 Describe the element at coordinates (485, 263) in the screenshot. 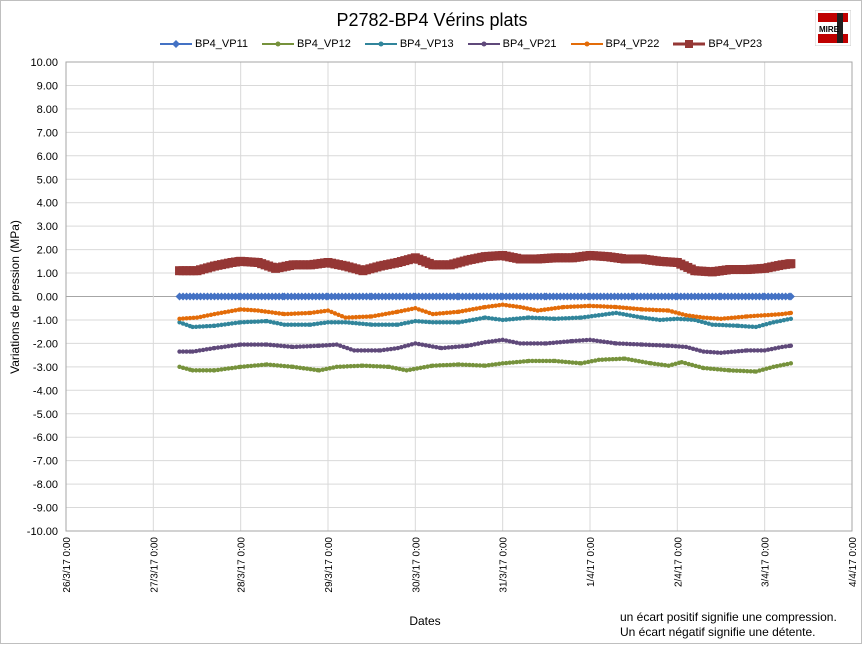

I see `series-BP4_VP23` at that location.